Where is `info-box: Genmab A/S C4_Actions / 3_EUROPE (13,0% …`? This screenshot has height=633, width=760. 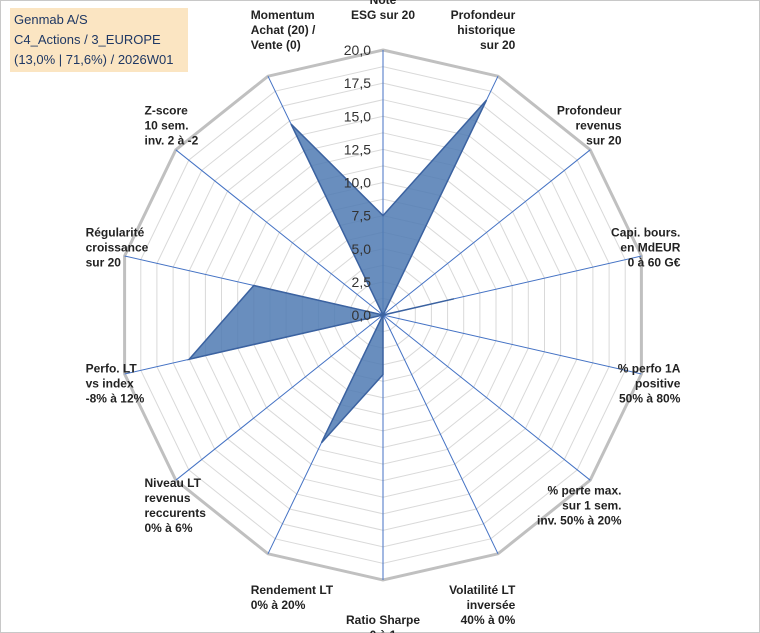 info-box: Genmab A/S C4_Actions / 3_EUROPE (13,0% … is located at coordinates (99, 40).